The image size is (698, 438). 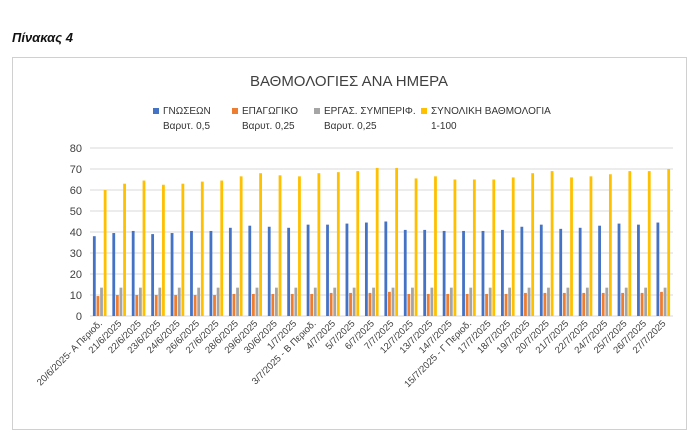 I want to click on legend-item-gnoseon: ΓΝΩΣΕΩΝ, so click(x=182, y=111).